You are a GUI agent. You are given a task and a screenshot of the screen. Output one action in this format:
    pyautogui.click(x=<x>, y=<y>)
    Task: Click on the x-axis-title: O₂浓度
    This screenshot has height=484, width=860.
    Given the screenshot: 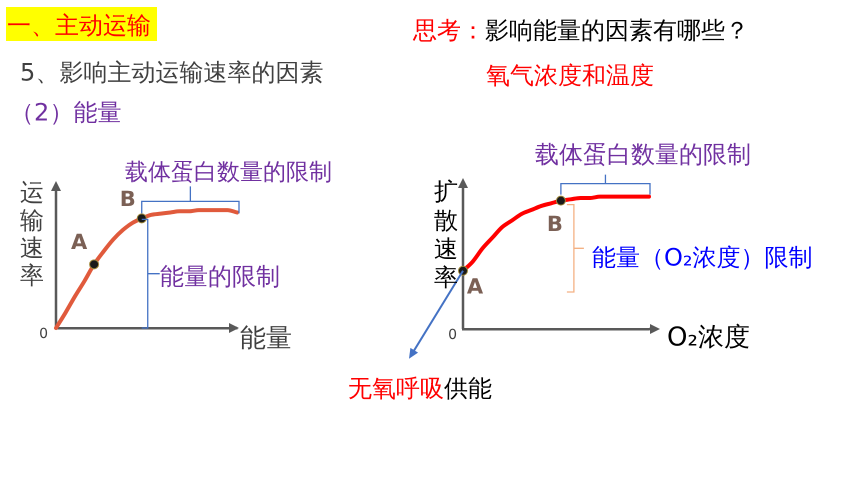 What is the action you would take?
    pyautogui.click(x=708, y=337)
    